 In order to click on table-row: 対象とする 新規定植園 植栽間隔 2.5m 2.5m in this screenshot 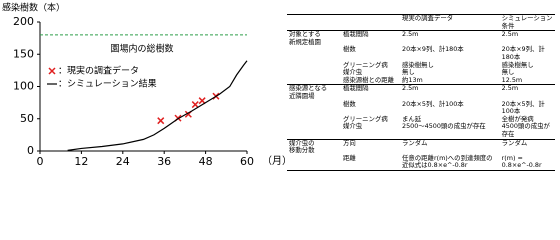, I will do `click(421, 38)`.